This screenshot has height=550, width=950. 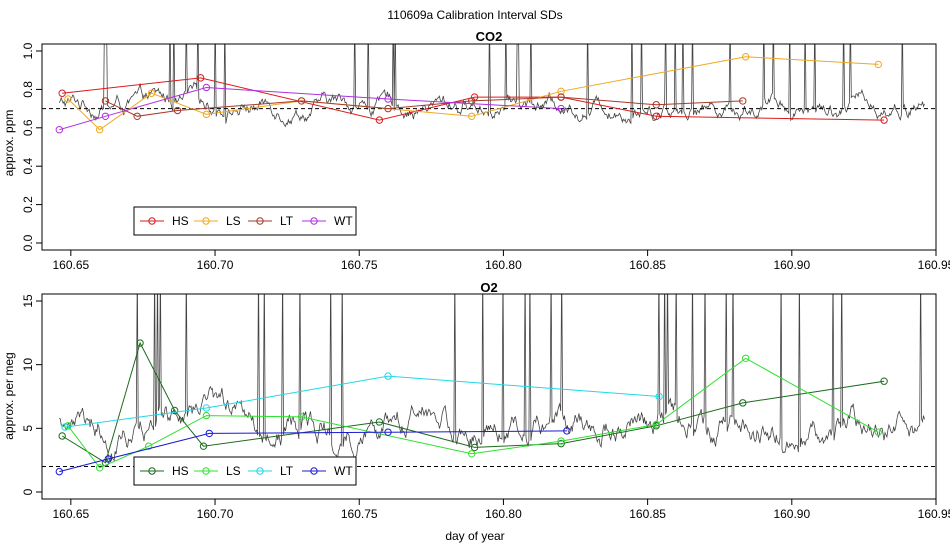 What do you see at coordinates (206, 471) in the screenshot?
I see `o2-legend-marker-ls` at bounding box center [206, 471].